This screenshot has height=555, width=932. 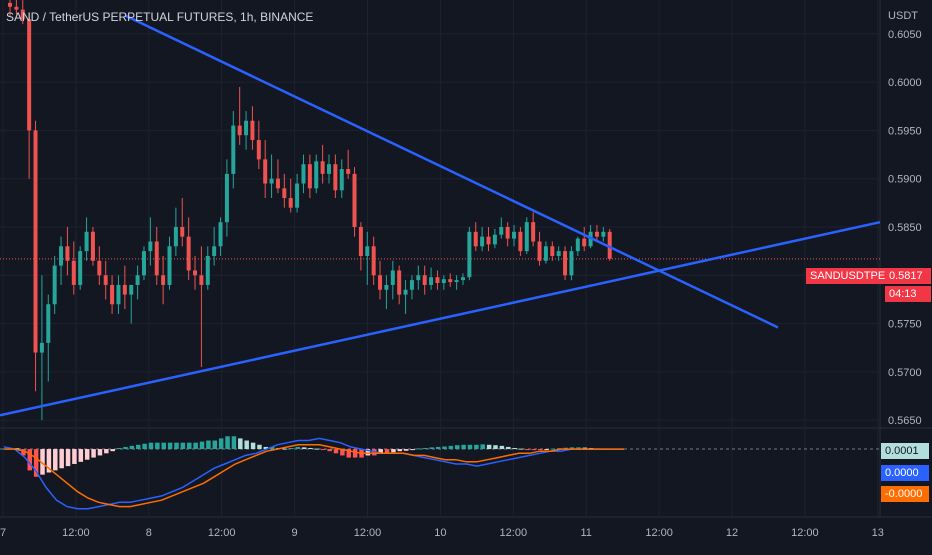 What do you see at coordinates (585, 533) in the screenshot?
I see `time-tick-label: 11` at bounding box center [585, 533].